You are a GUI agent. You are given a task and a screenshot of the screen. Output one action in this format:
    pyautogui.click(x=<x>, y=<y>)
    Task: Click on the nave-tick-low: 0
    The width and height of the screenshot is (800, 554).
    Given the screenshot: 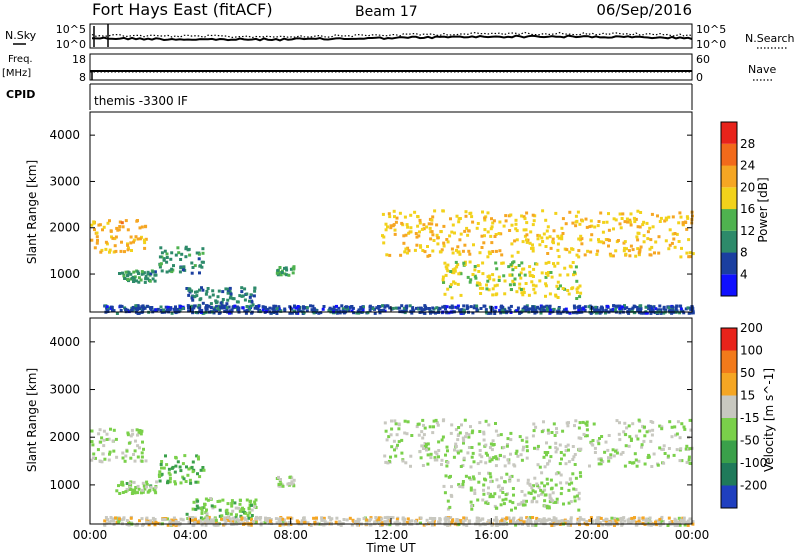 What is the action you would take?
    pyautogui.click(x=699, y=77)
    